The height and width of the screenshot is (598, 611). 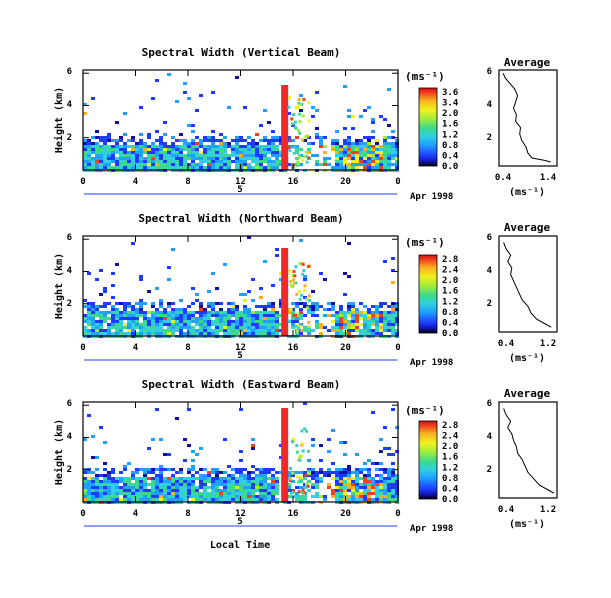 What do you see at coordinates (187, 348) in the screenshot?
I see `x-tick-label: 8` at bounding box center [187, 348].